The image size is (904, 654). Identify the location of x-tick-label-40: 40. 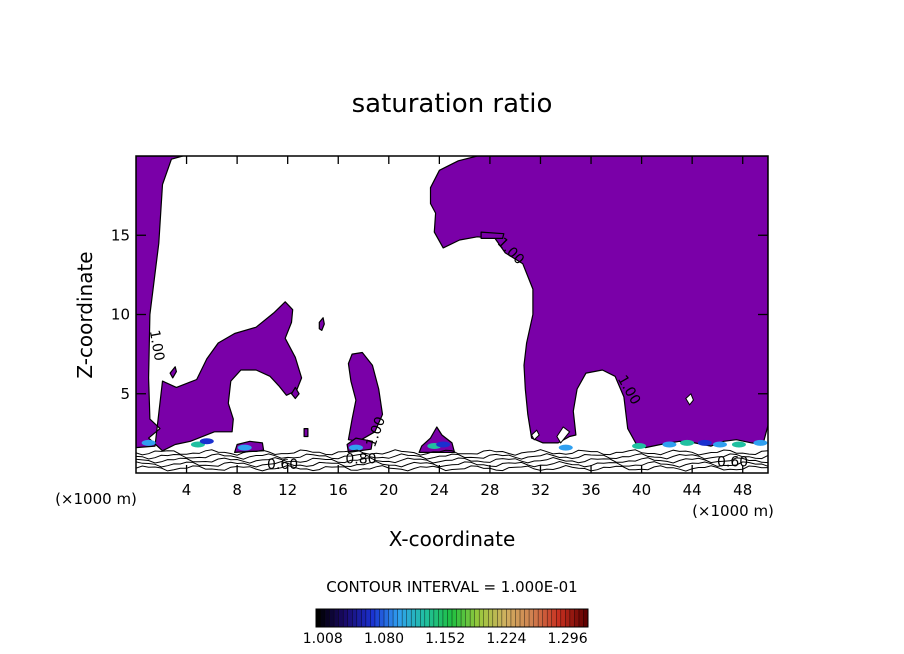
(641, 490).